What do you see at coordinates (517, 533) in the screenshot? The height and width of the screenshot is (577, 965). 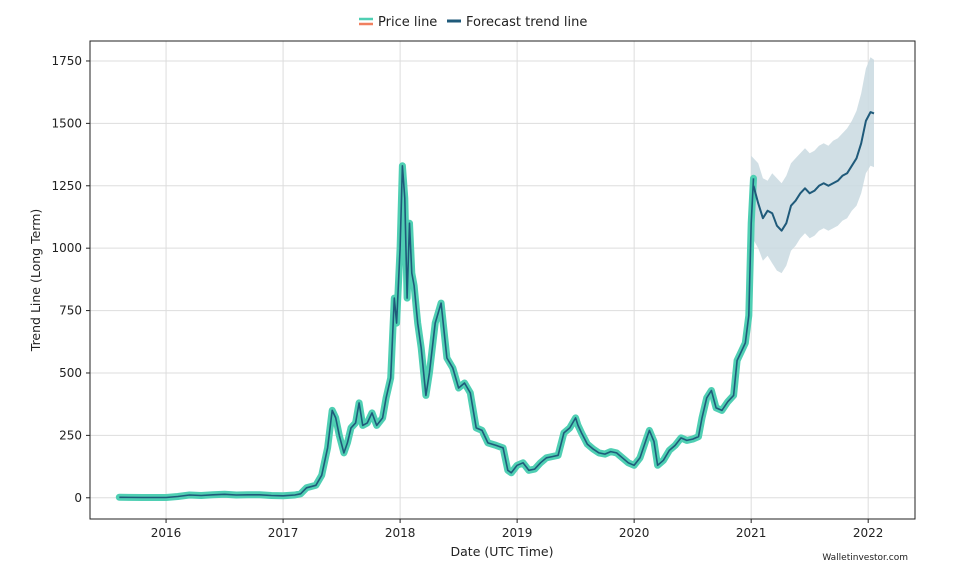 I see `x-tick-label: 2019` at bounding box center [517, 533].